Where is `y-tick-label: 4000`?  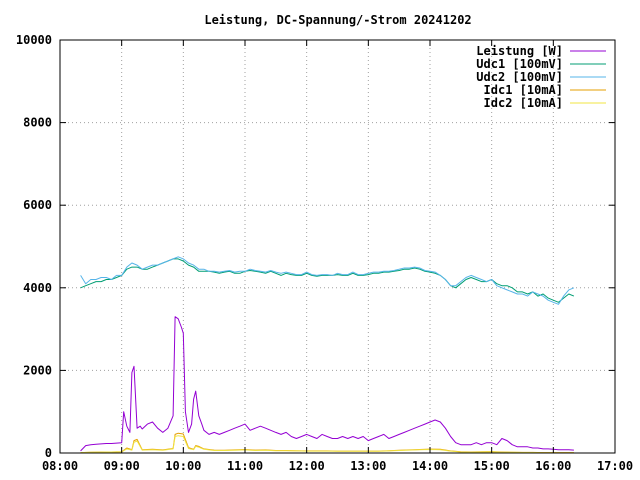 y-tick-label: 4000 is located at coordinates (37, 288).